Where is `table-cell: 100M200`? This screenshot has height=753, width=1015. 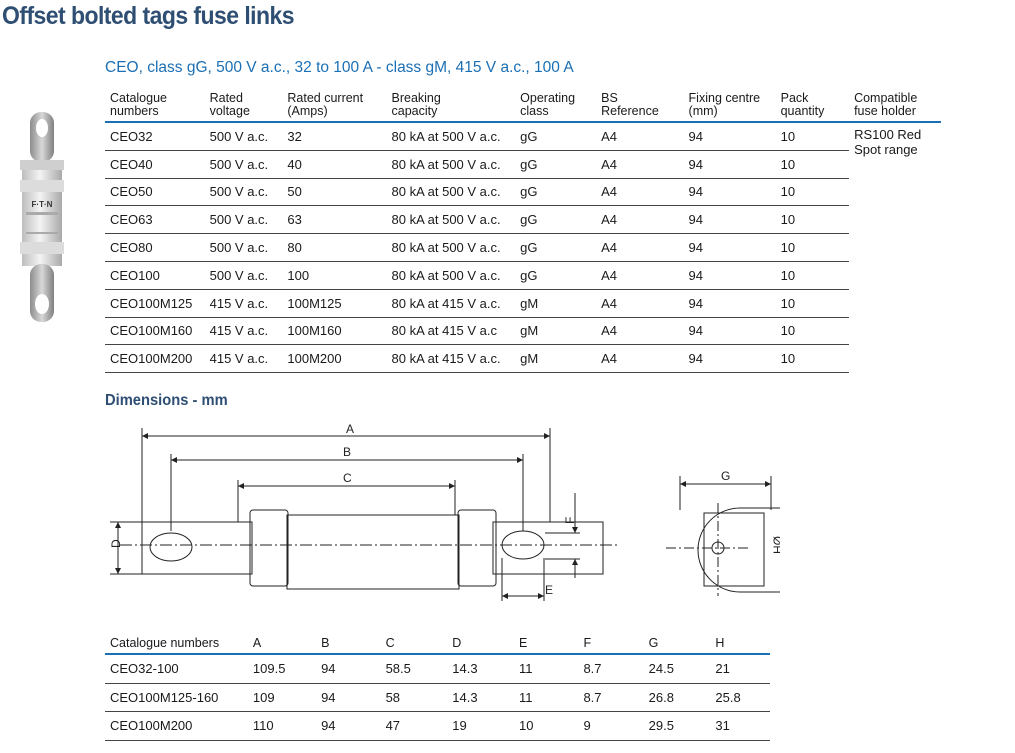
table-cell: 100M200 is located at coordinates (334, 359).